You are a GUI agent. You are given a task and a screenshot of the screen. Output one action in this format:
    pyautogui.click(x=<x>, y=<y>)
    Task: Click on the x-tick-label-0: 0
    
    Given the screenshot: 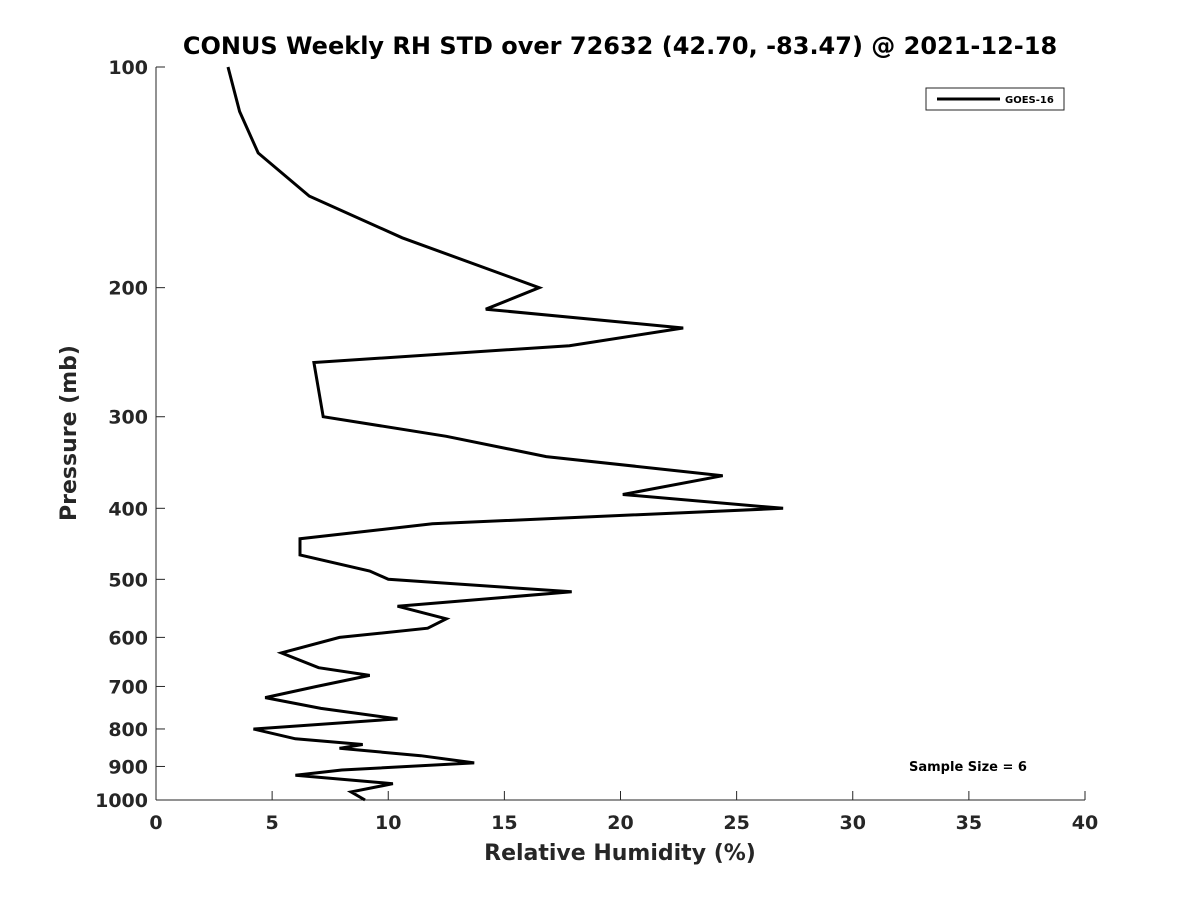 What is the action you would take?
    pyautogui.click(x=155, y=823)
    